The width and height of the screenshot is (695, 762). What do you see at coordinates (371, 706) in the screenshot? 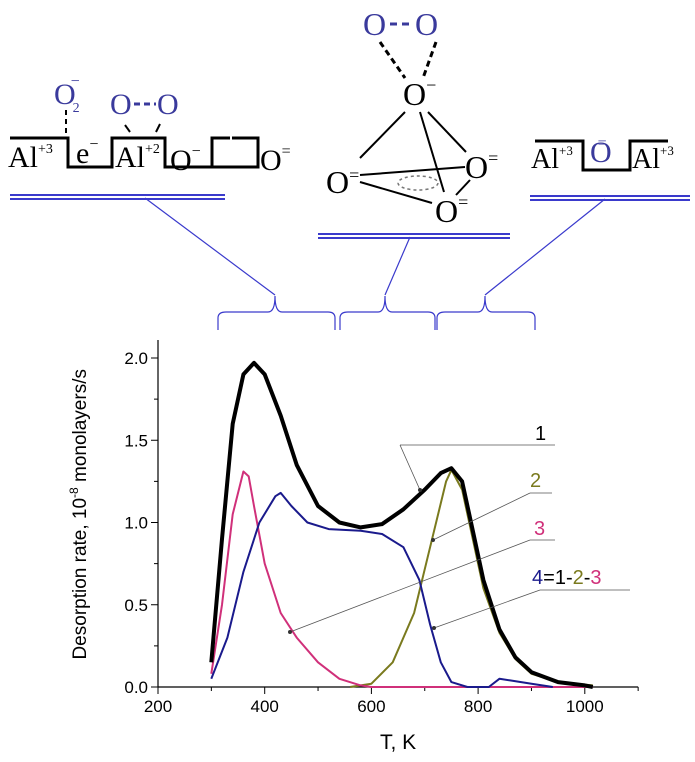
I see `x-tick-label: 600` at bounding box center [371, 706].